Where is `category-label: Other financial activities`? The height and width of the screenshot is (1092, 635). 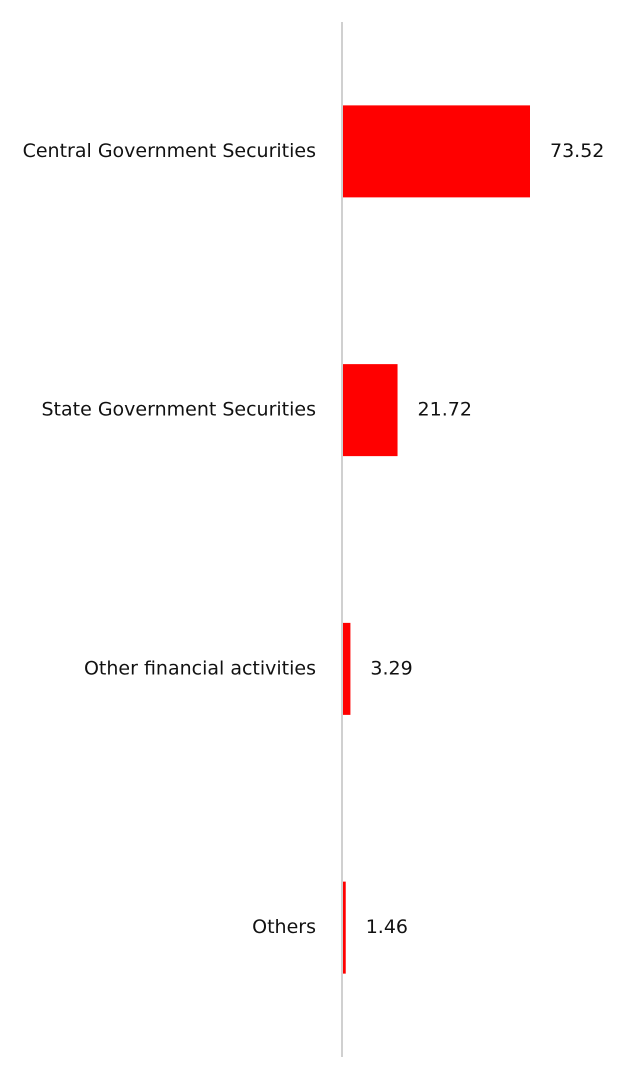 category-label: Other financial activities is located at coordinates (200, 668).